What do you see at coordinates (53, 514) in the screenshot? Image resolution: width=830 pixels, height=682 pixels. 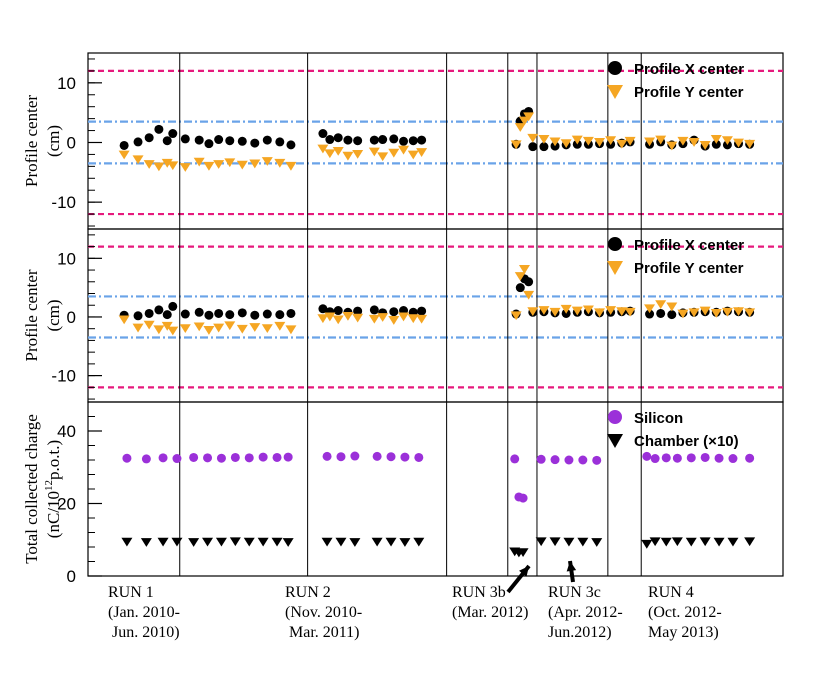 I see `y-axis-label-line: (nC/10` at bounding box center [53, 514].